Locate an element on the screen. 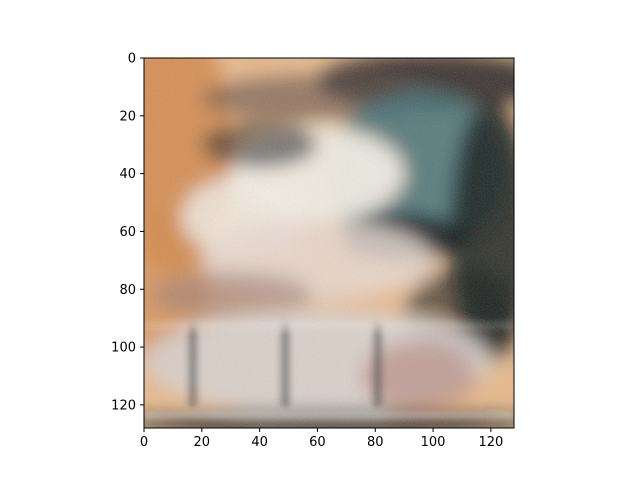 The width and height of the screenshot is (640, 480). y-axis: 0 20 40 60 80 100 120 is located at coordinates (127, 232).